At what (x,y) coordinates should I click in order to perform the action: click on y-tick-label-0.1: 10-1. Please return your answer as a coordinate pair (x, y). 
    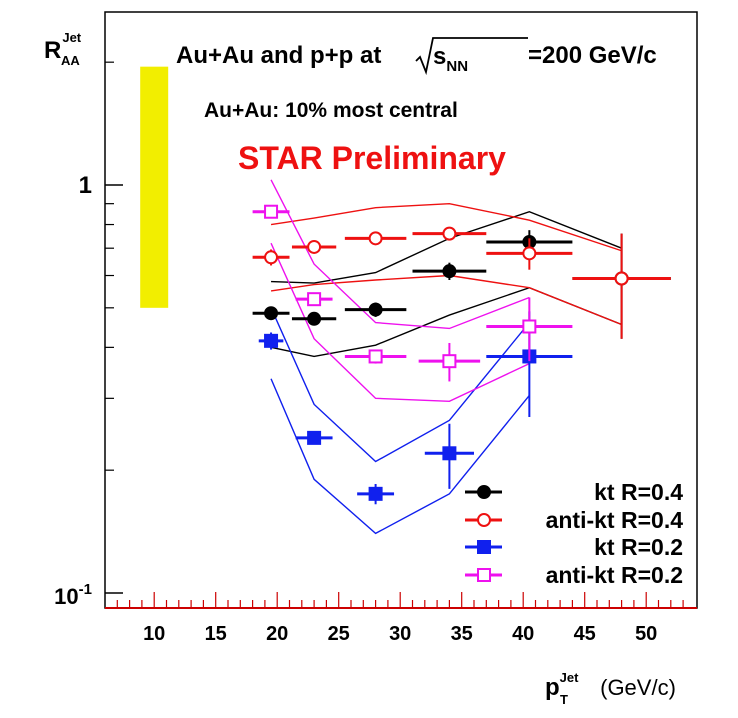
    Looking at the image, I should click on (73, 595).